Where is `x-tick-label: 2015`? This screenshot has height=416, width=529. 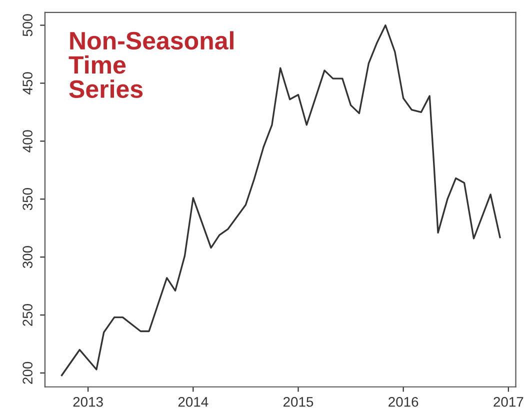
x-tick-label: 2015 is located at coordinates (298, 401).